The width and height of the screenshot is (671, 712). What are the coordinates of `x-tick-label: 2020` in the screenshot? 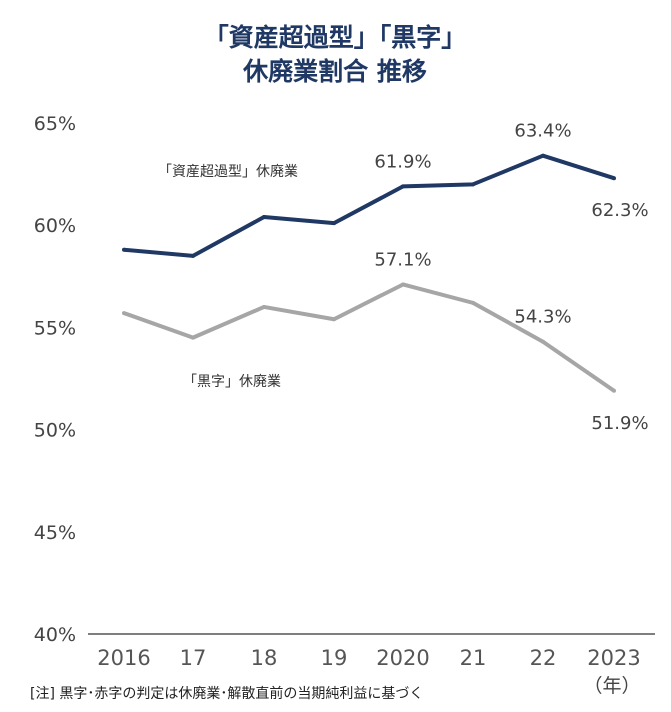 It's located at (402, 658).